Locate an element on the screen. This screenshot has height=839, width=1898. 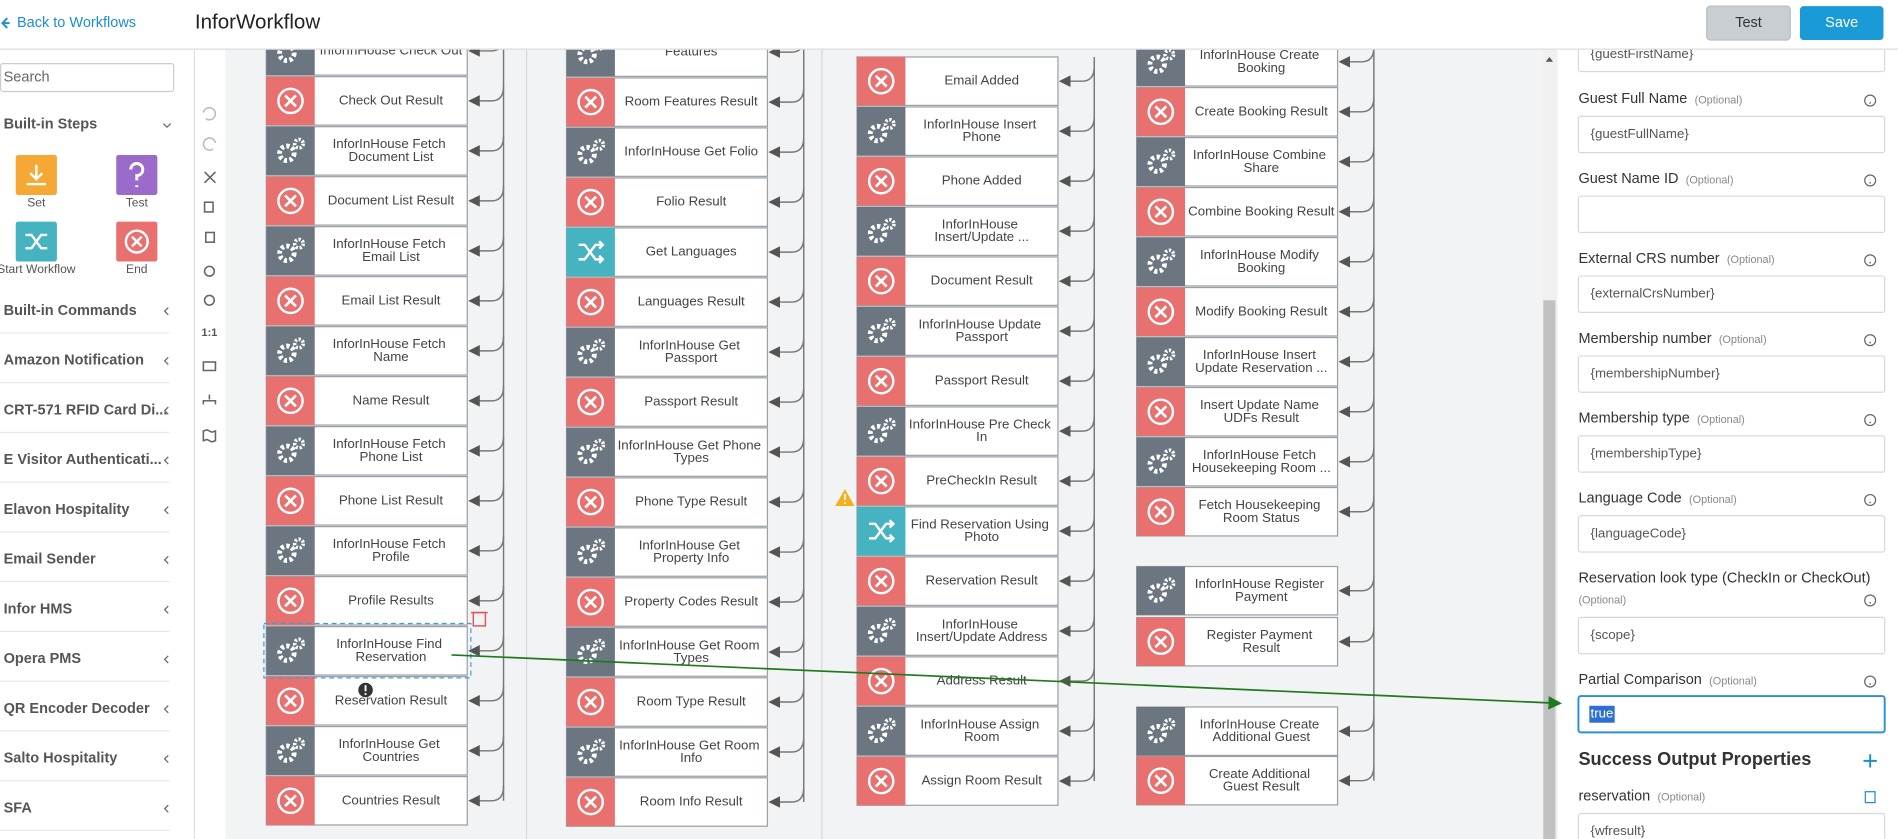
scrollbar-thumb is located at coordinates (1549, 569).